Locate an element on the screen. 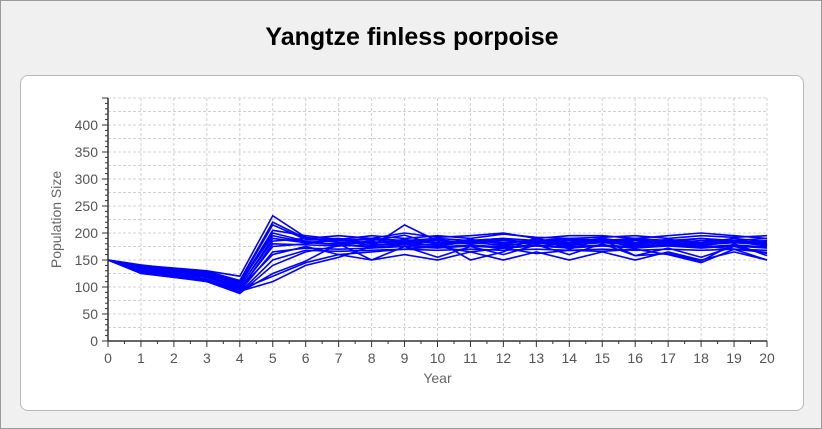 The image size is (822, 429). x-tick-label: 12 is located at coordinates (504, 358).